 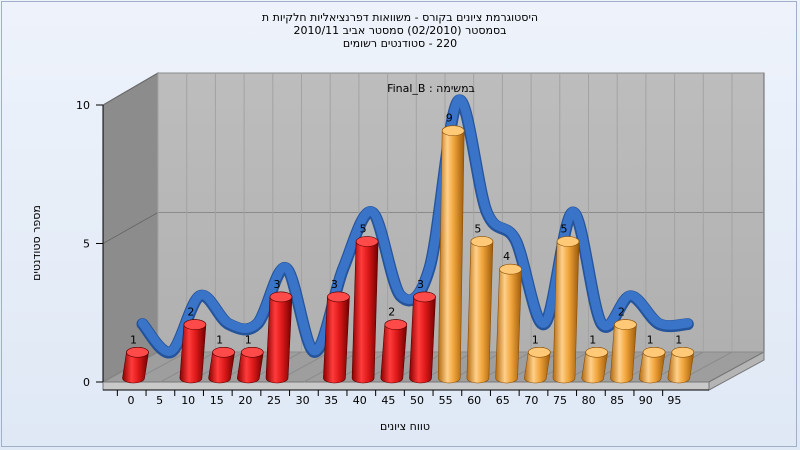 What do you see at coordinates (674, 400) in the screenshot?
I see `x-tick-label: 95` at bounding box center [674, 400].